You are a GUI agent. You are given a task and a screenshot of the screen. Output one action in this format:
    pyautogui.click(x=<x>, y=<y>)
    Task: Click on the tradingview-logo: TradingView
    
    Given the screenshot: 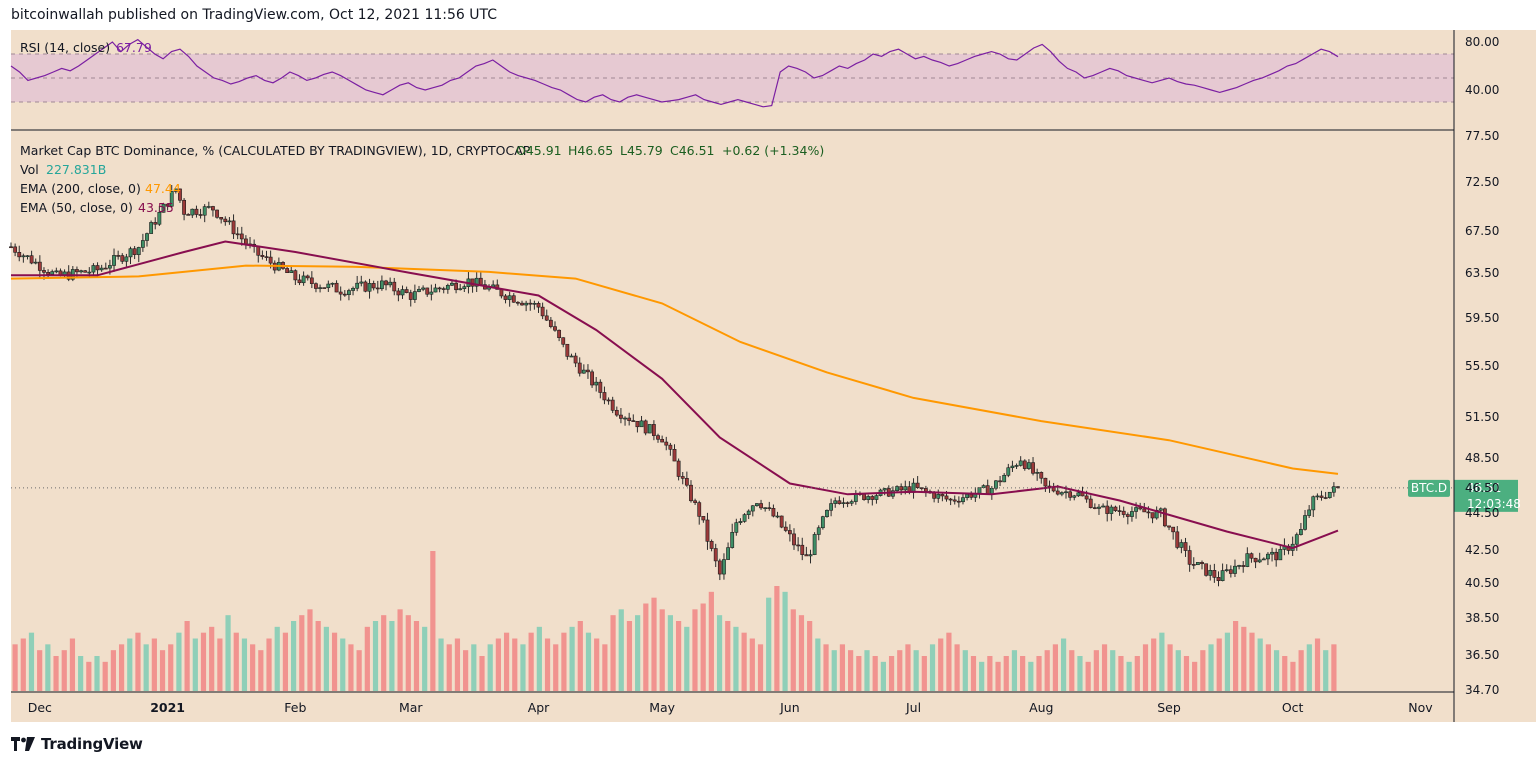 What is the action you would take?
    pyautogui.click(x=77, y=744)
    